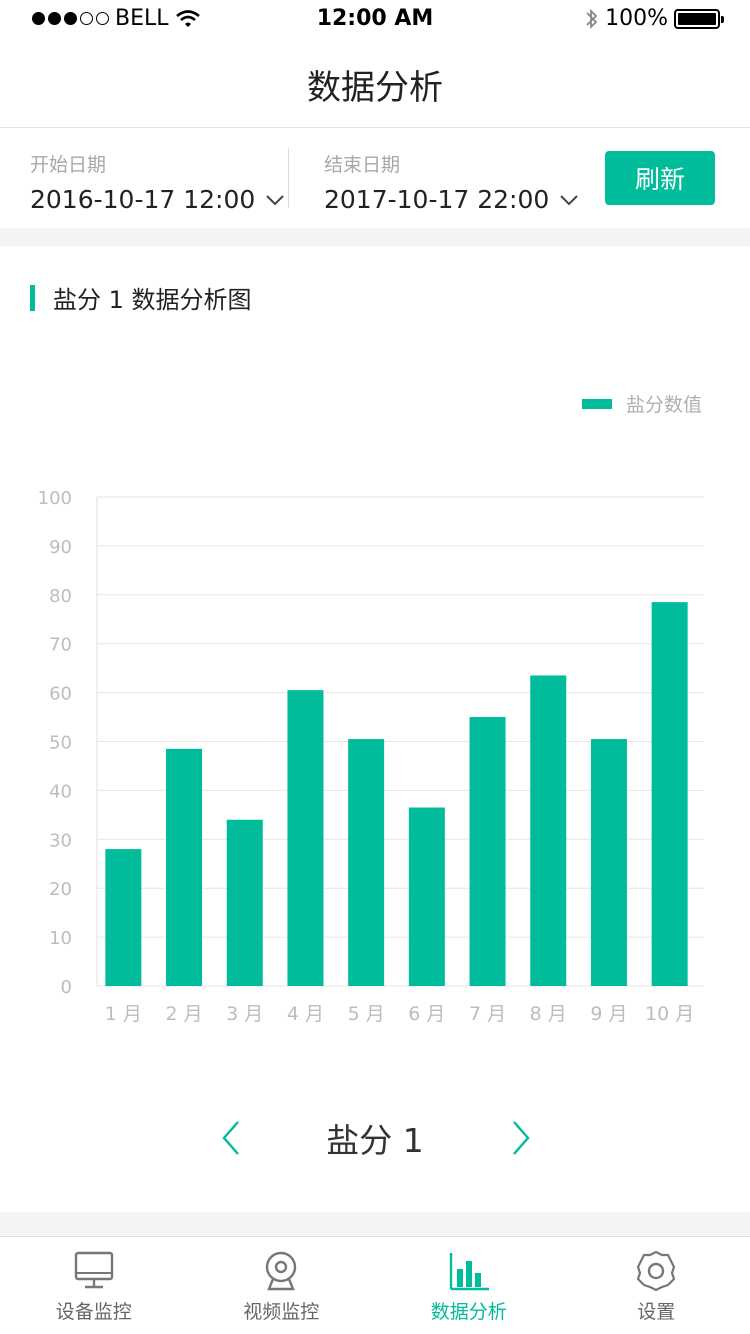 The width and height of the screenshot is (750, 1334). What do you see at coordinates (636, 18) in the screenshot?
I see `battery-percent: 100%` at bounding box center [636, 18].